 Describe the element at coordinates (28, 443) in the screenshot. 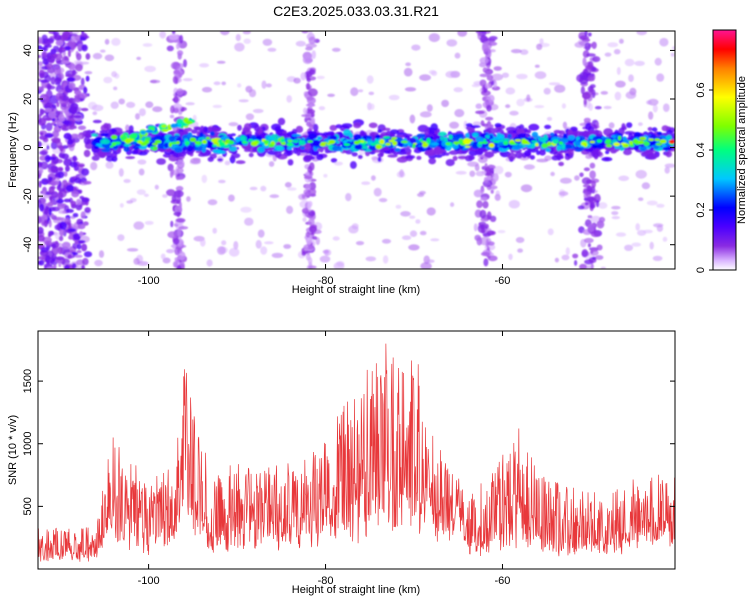

I see `snr-y-tick-label: 1000` at that location.